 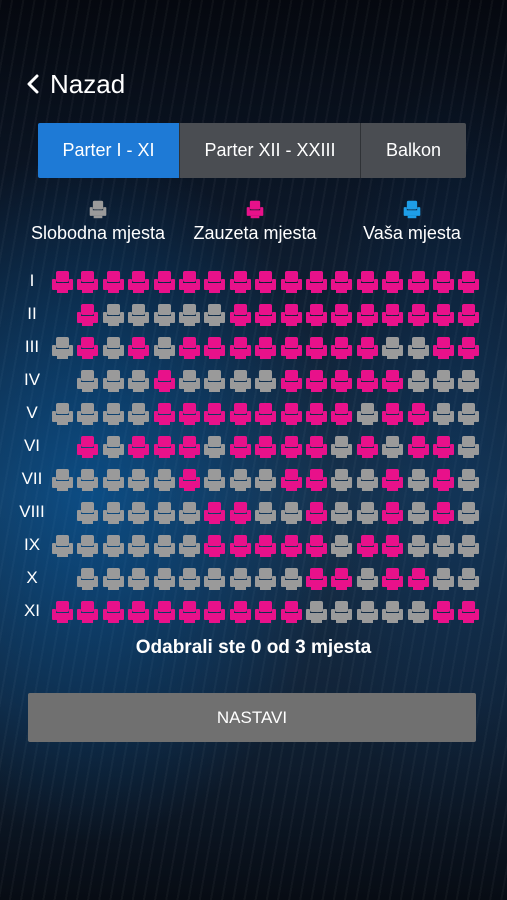 What do you see at coordinates (98, 233) in the screenshot?
I see `legend-free-label: Slobodna mjesta` at bounding box center [98, 233].